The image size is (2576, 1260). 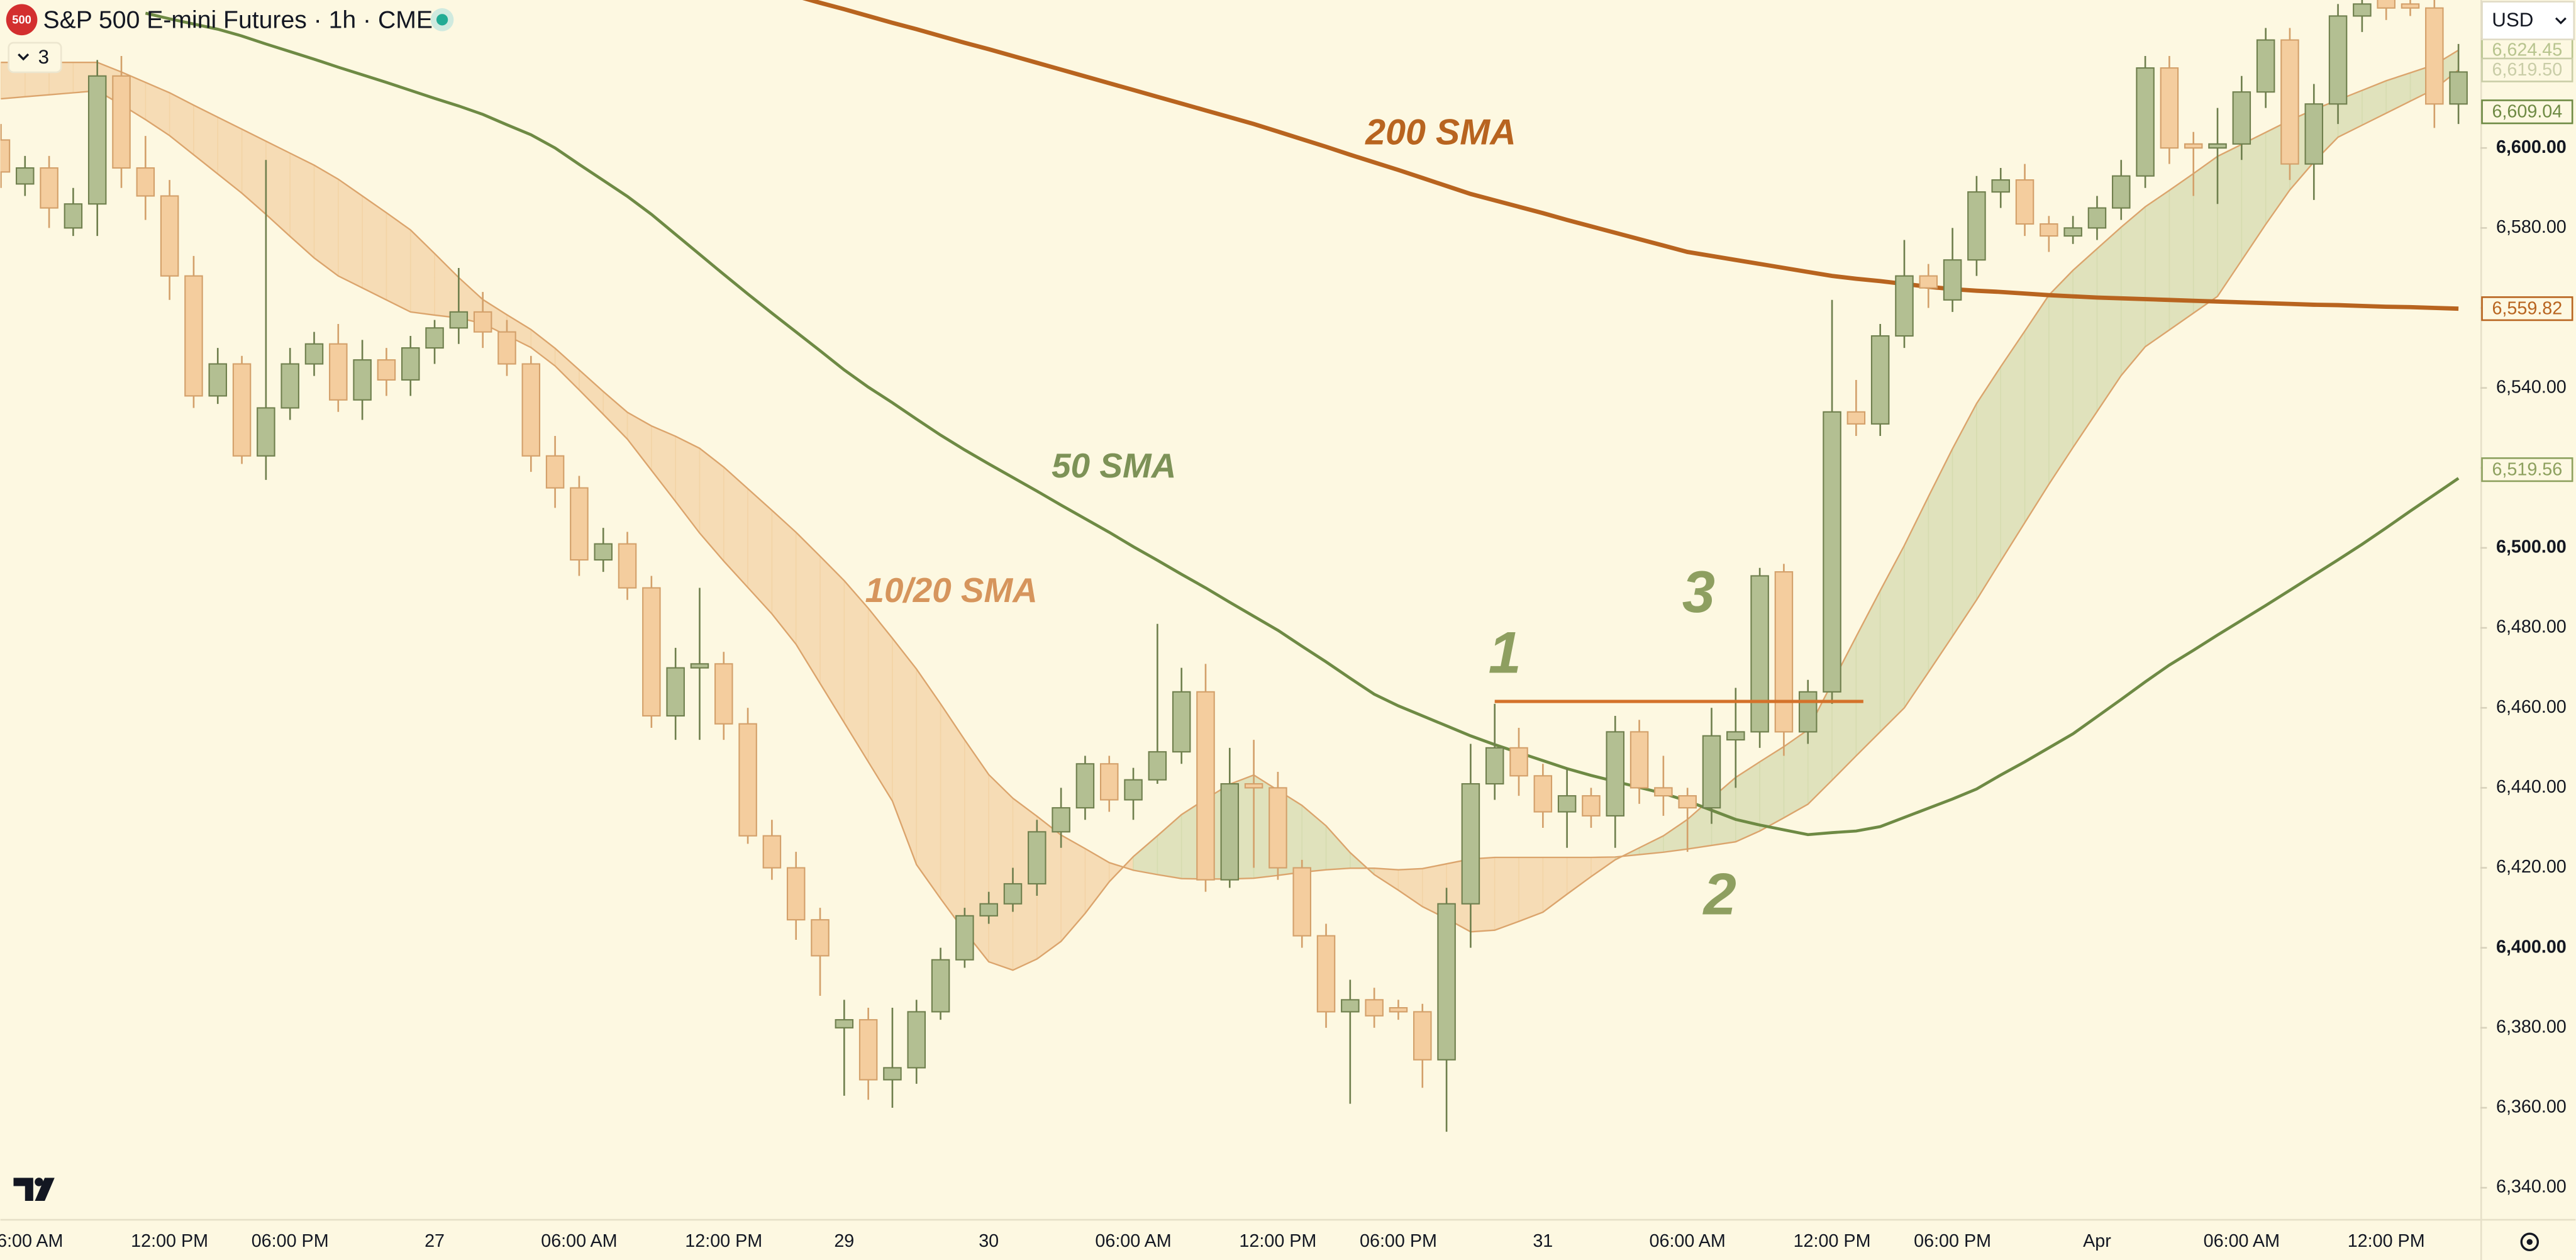 What do you see at coordinates (2097, 1241) in the screenshot?
I see `x-tick-label: Apr` at bounding box center [2097, 1241].